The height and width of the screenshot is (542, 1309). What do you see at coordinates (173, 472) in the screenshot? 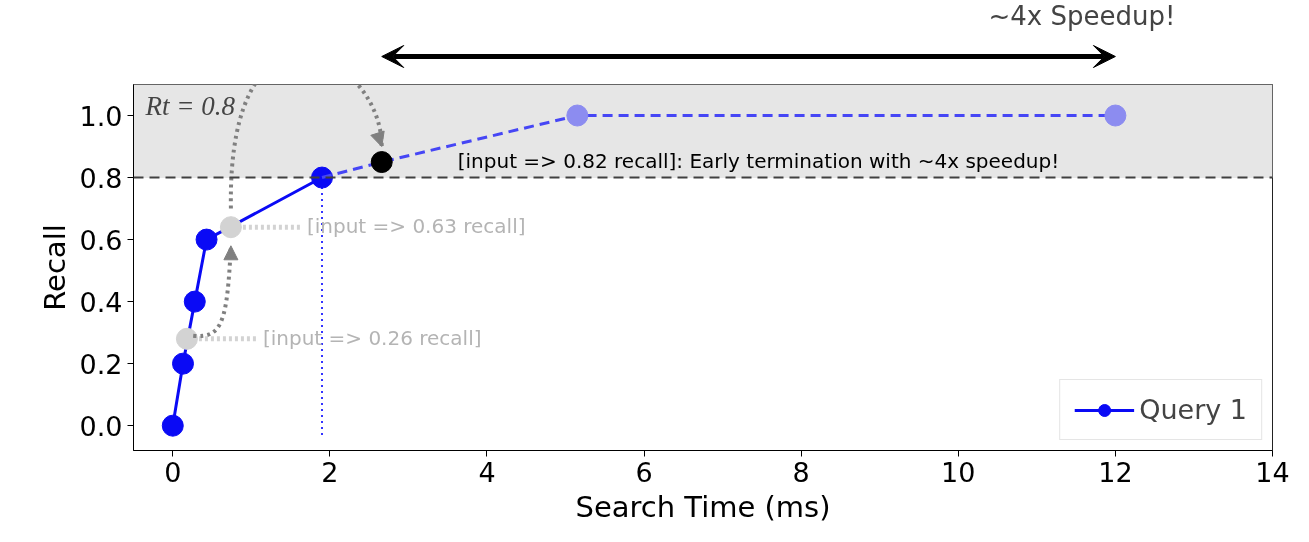
I see `x-tick-label: 0` at bounding box center [173, 472].